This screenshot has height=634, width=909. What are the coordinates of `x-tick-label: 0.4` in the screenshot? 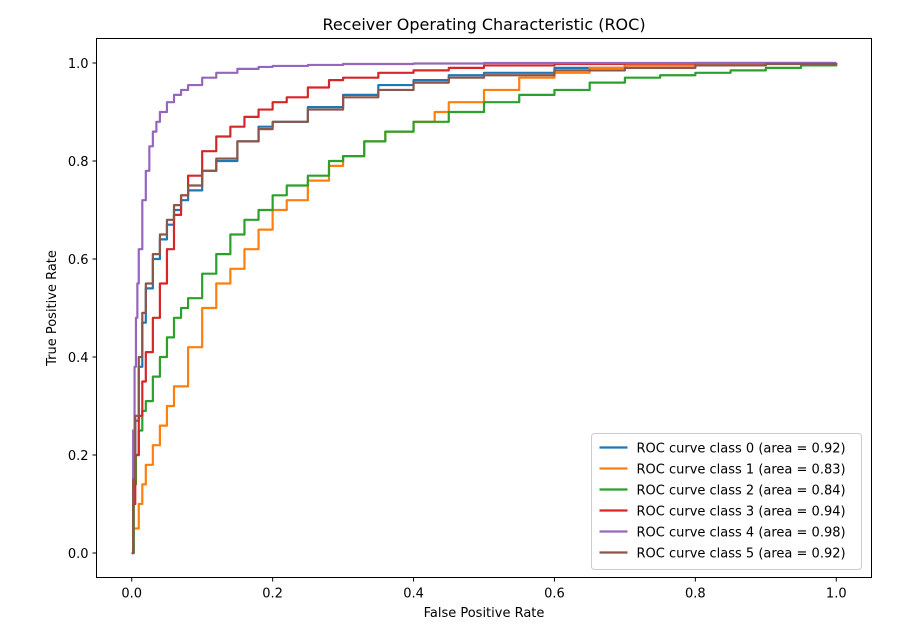 It's located at (413, 594).